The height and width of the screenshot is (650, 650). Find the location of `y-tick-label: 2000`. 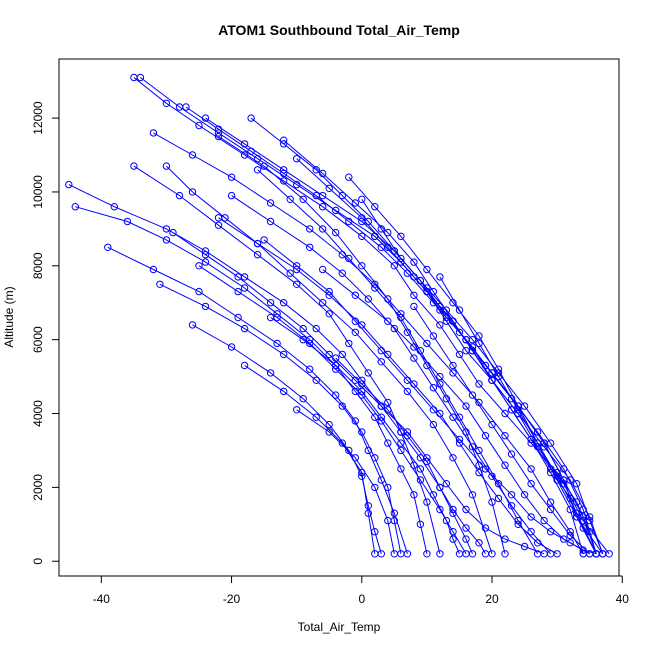

y-tick-label: 2000 is located at coordinates (38, 487).